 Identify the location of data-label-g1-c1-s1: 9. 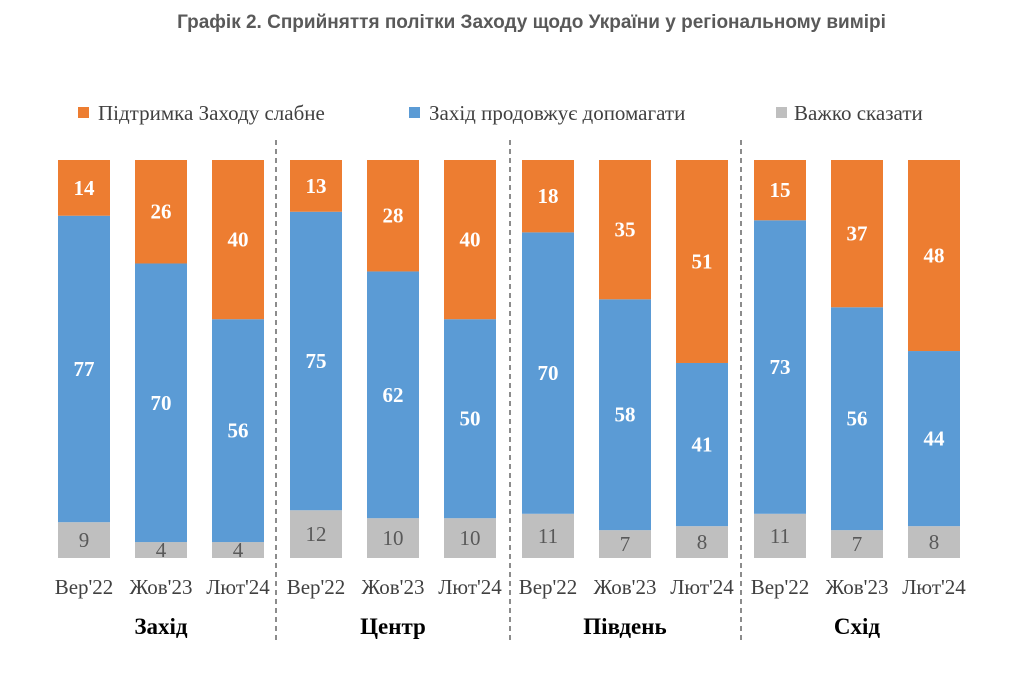
(84, 540).